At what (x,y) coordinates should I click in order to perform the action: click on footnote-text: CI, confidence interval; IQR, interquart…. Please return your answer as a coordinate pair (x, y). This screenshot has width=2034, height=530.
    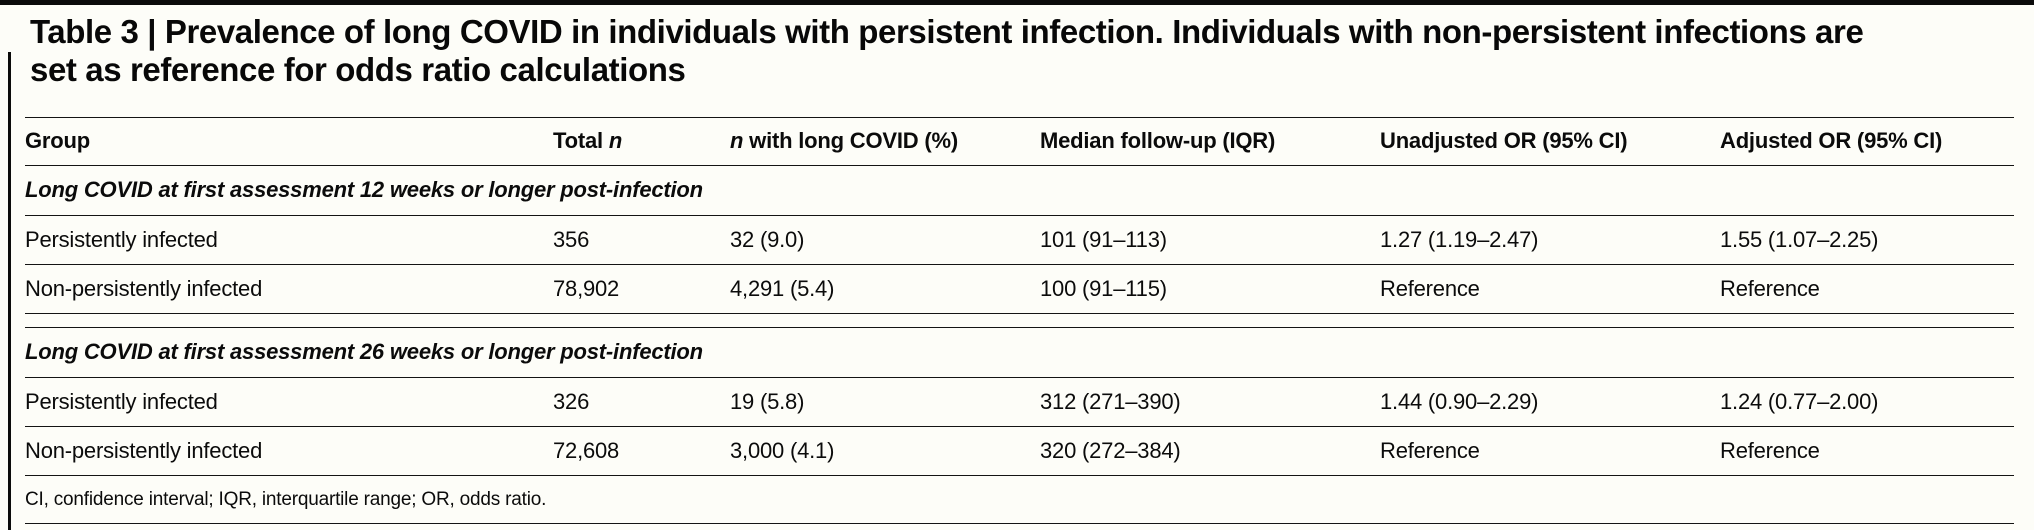
    Looking at the image, I should click on (1019, 499).